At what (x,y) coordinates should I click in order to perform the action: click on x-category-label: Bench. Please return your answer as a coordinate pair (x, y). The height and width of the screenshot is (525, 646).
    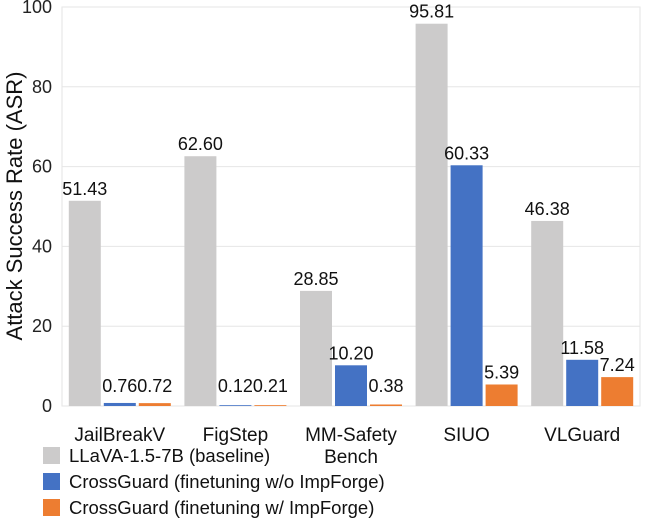
    Looking at the image, I should click on (351, 457).